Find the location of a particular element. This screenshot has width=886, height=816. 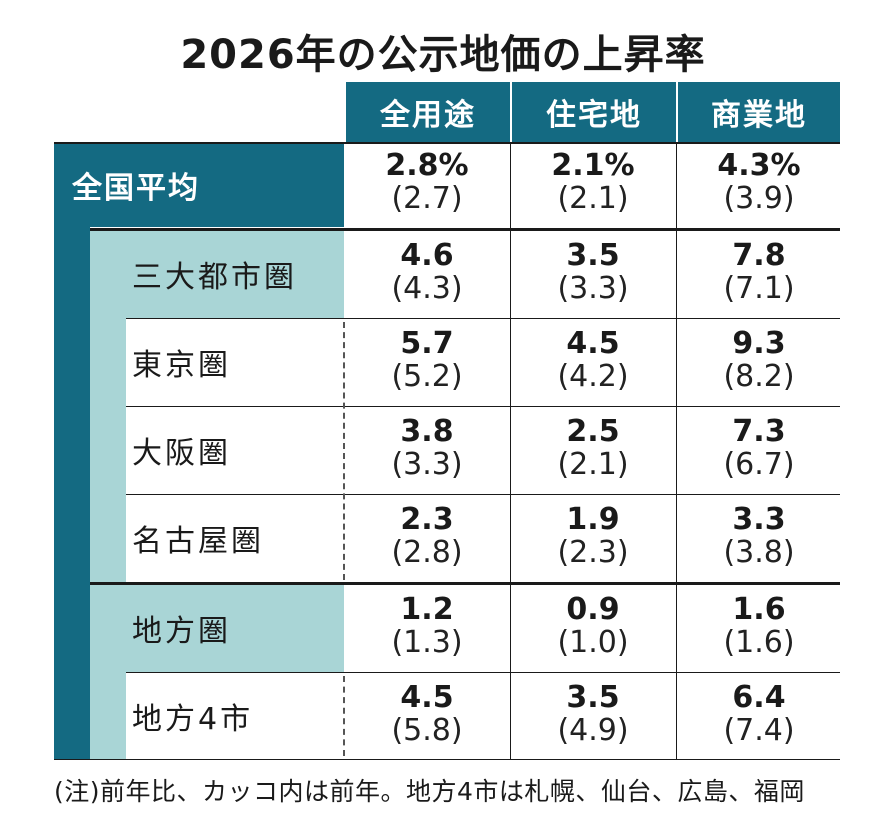

national-average-label: 全国平均 is located at coordinates (199, 185).